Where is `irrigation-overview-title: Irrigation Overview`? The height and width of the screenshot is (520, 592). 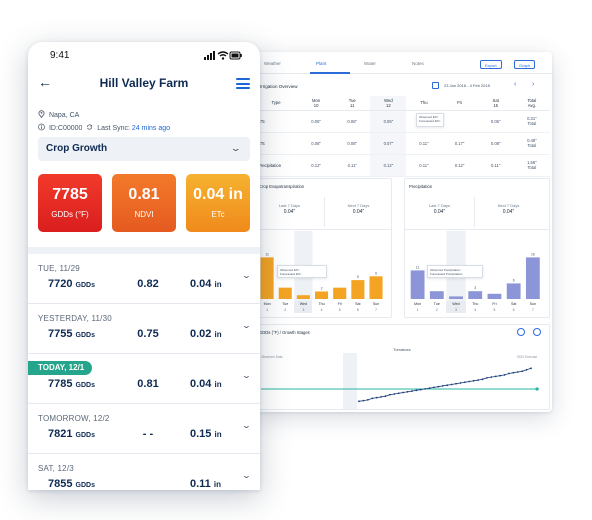
irrigation-overview-title: Irrigation Overview is located at coordinates (279, 86).